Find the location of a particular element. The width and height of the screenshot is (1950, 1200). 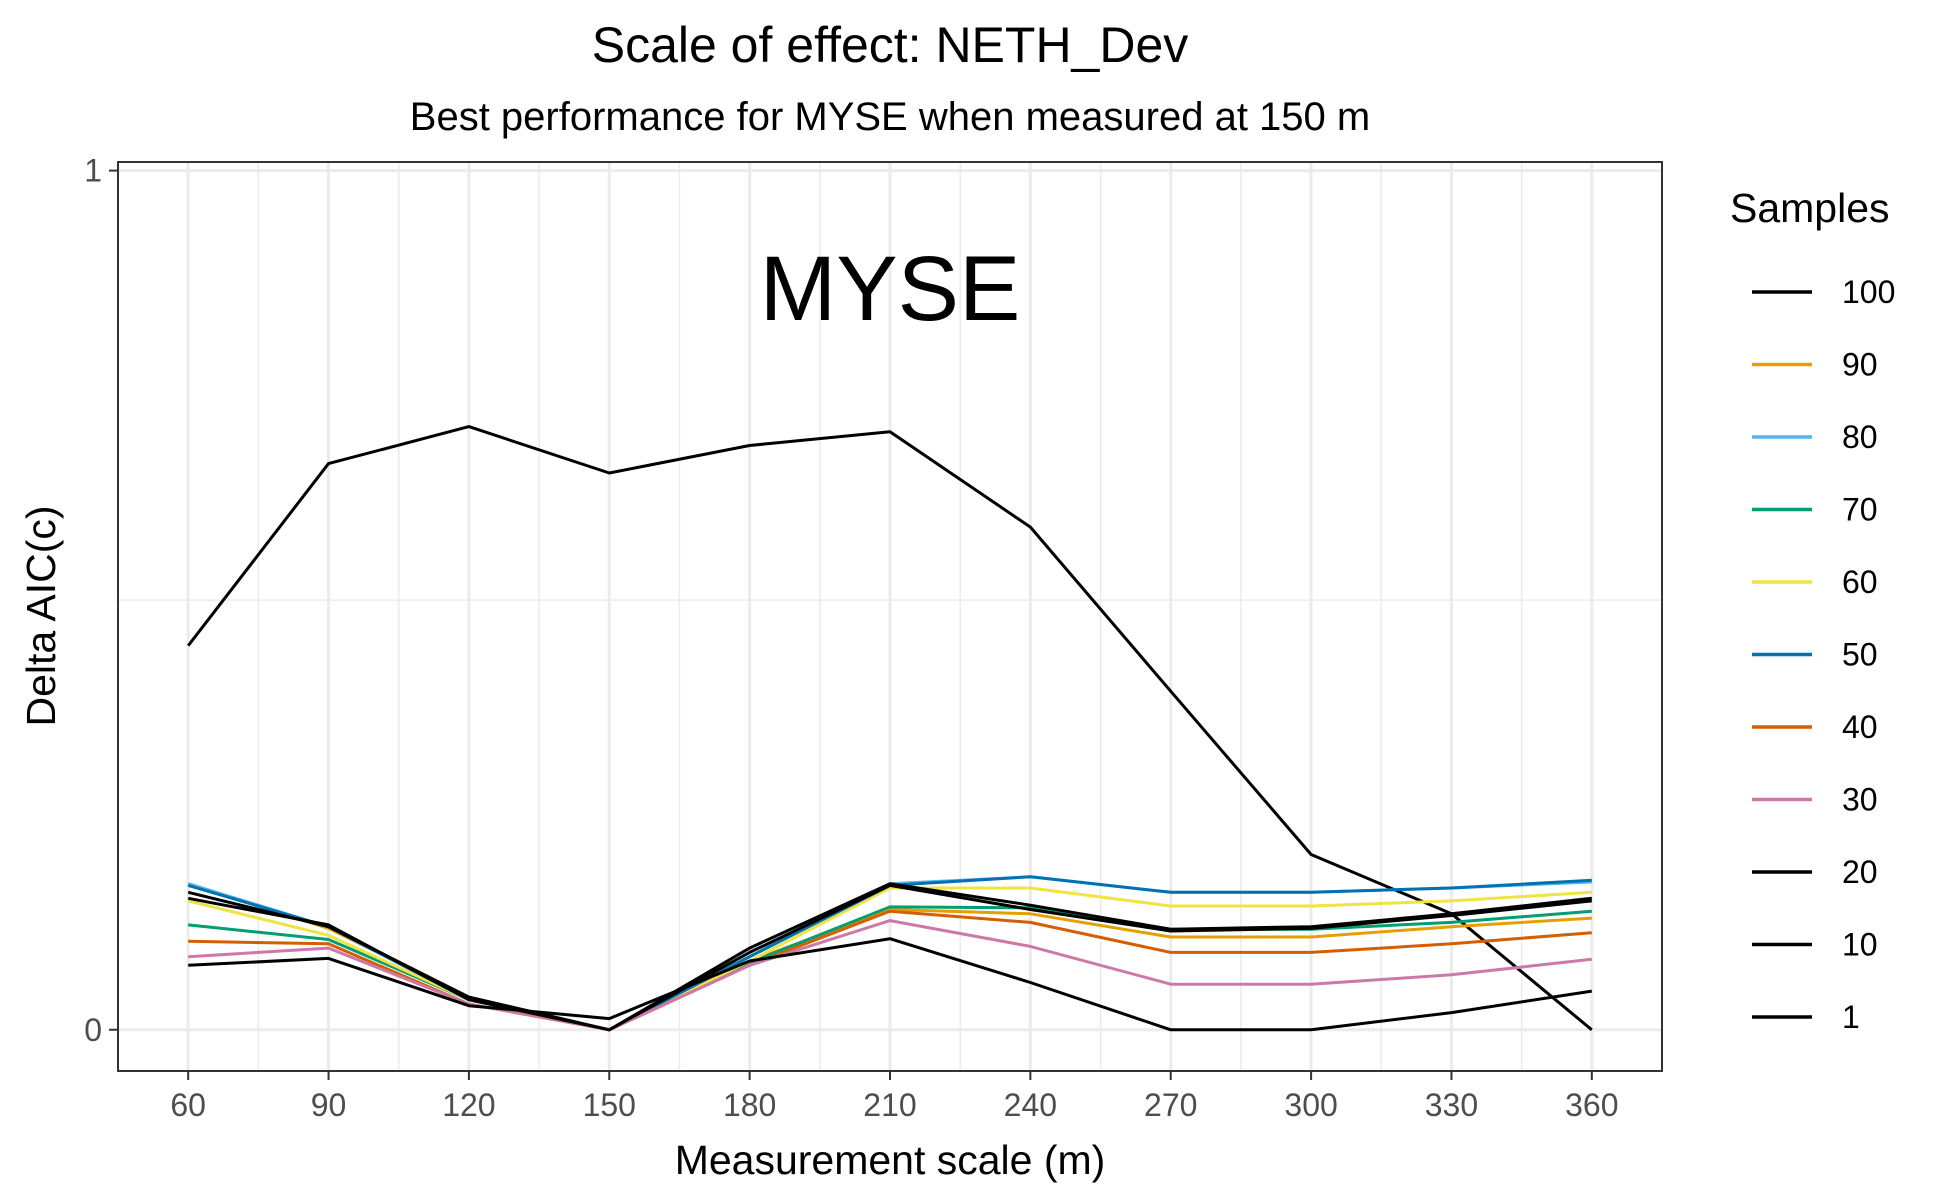

x-tick-label: 360 is located at coordinates (1591, 1105).